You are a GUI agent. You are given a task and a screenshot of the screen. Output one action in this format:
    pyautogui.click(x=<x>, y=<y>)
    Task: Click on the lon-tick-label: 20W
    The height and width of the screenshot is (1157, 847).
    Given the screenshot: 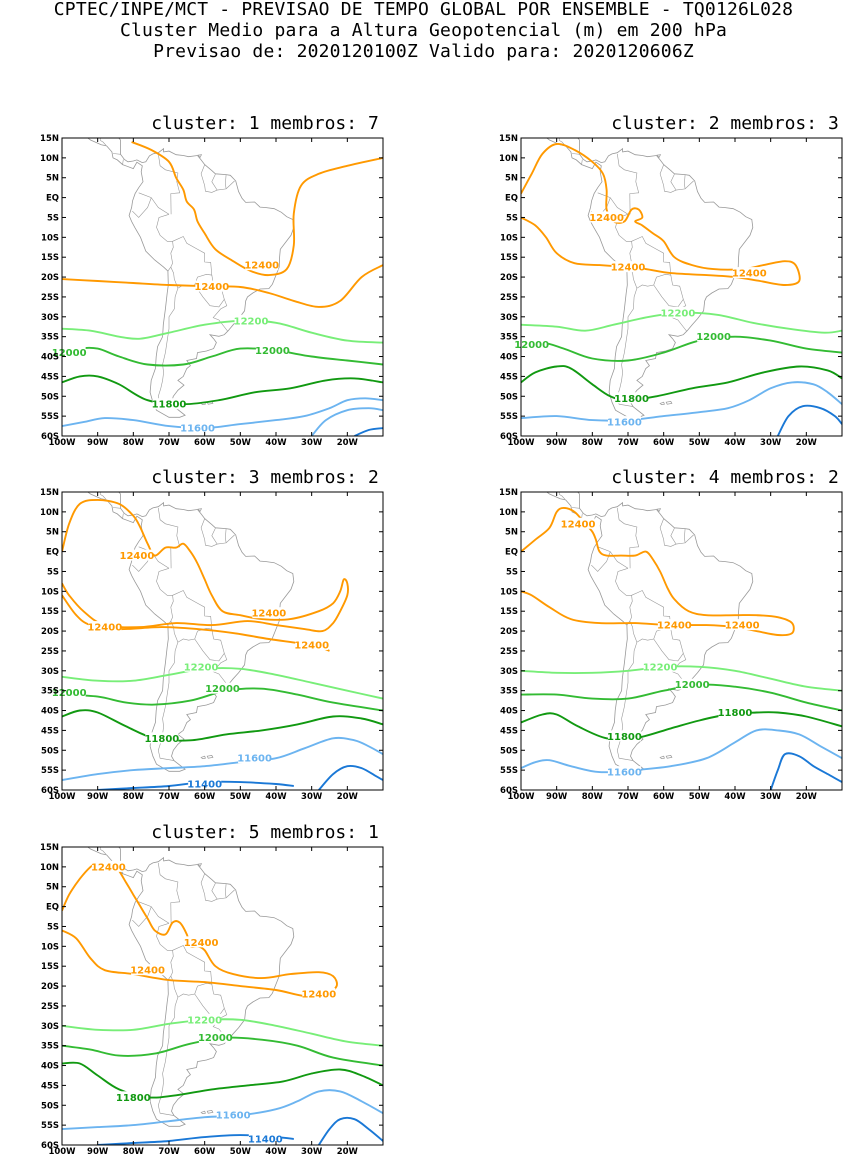 What is the action you would take?
    pyautogui.click(x=348, y=797)
    